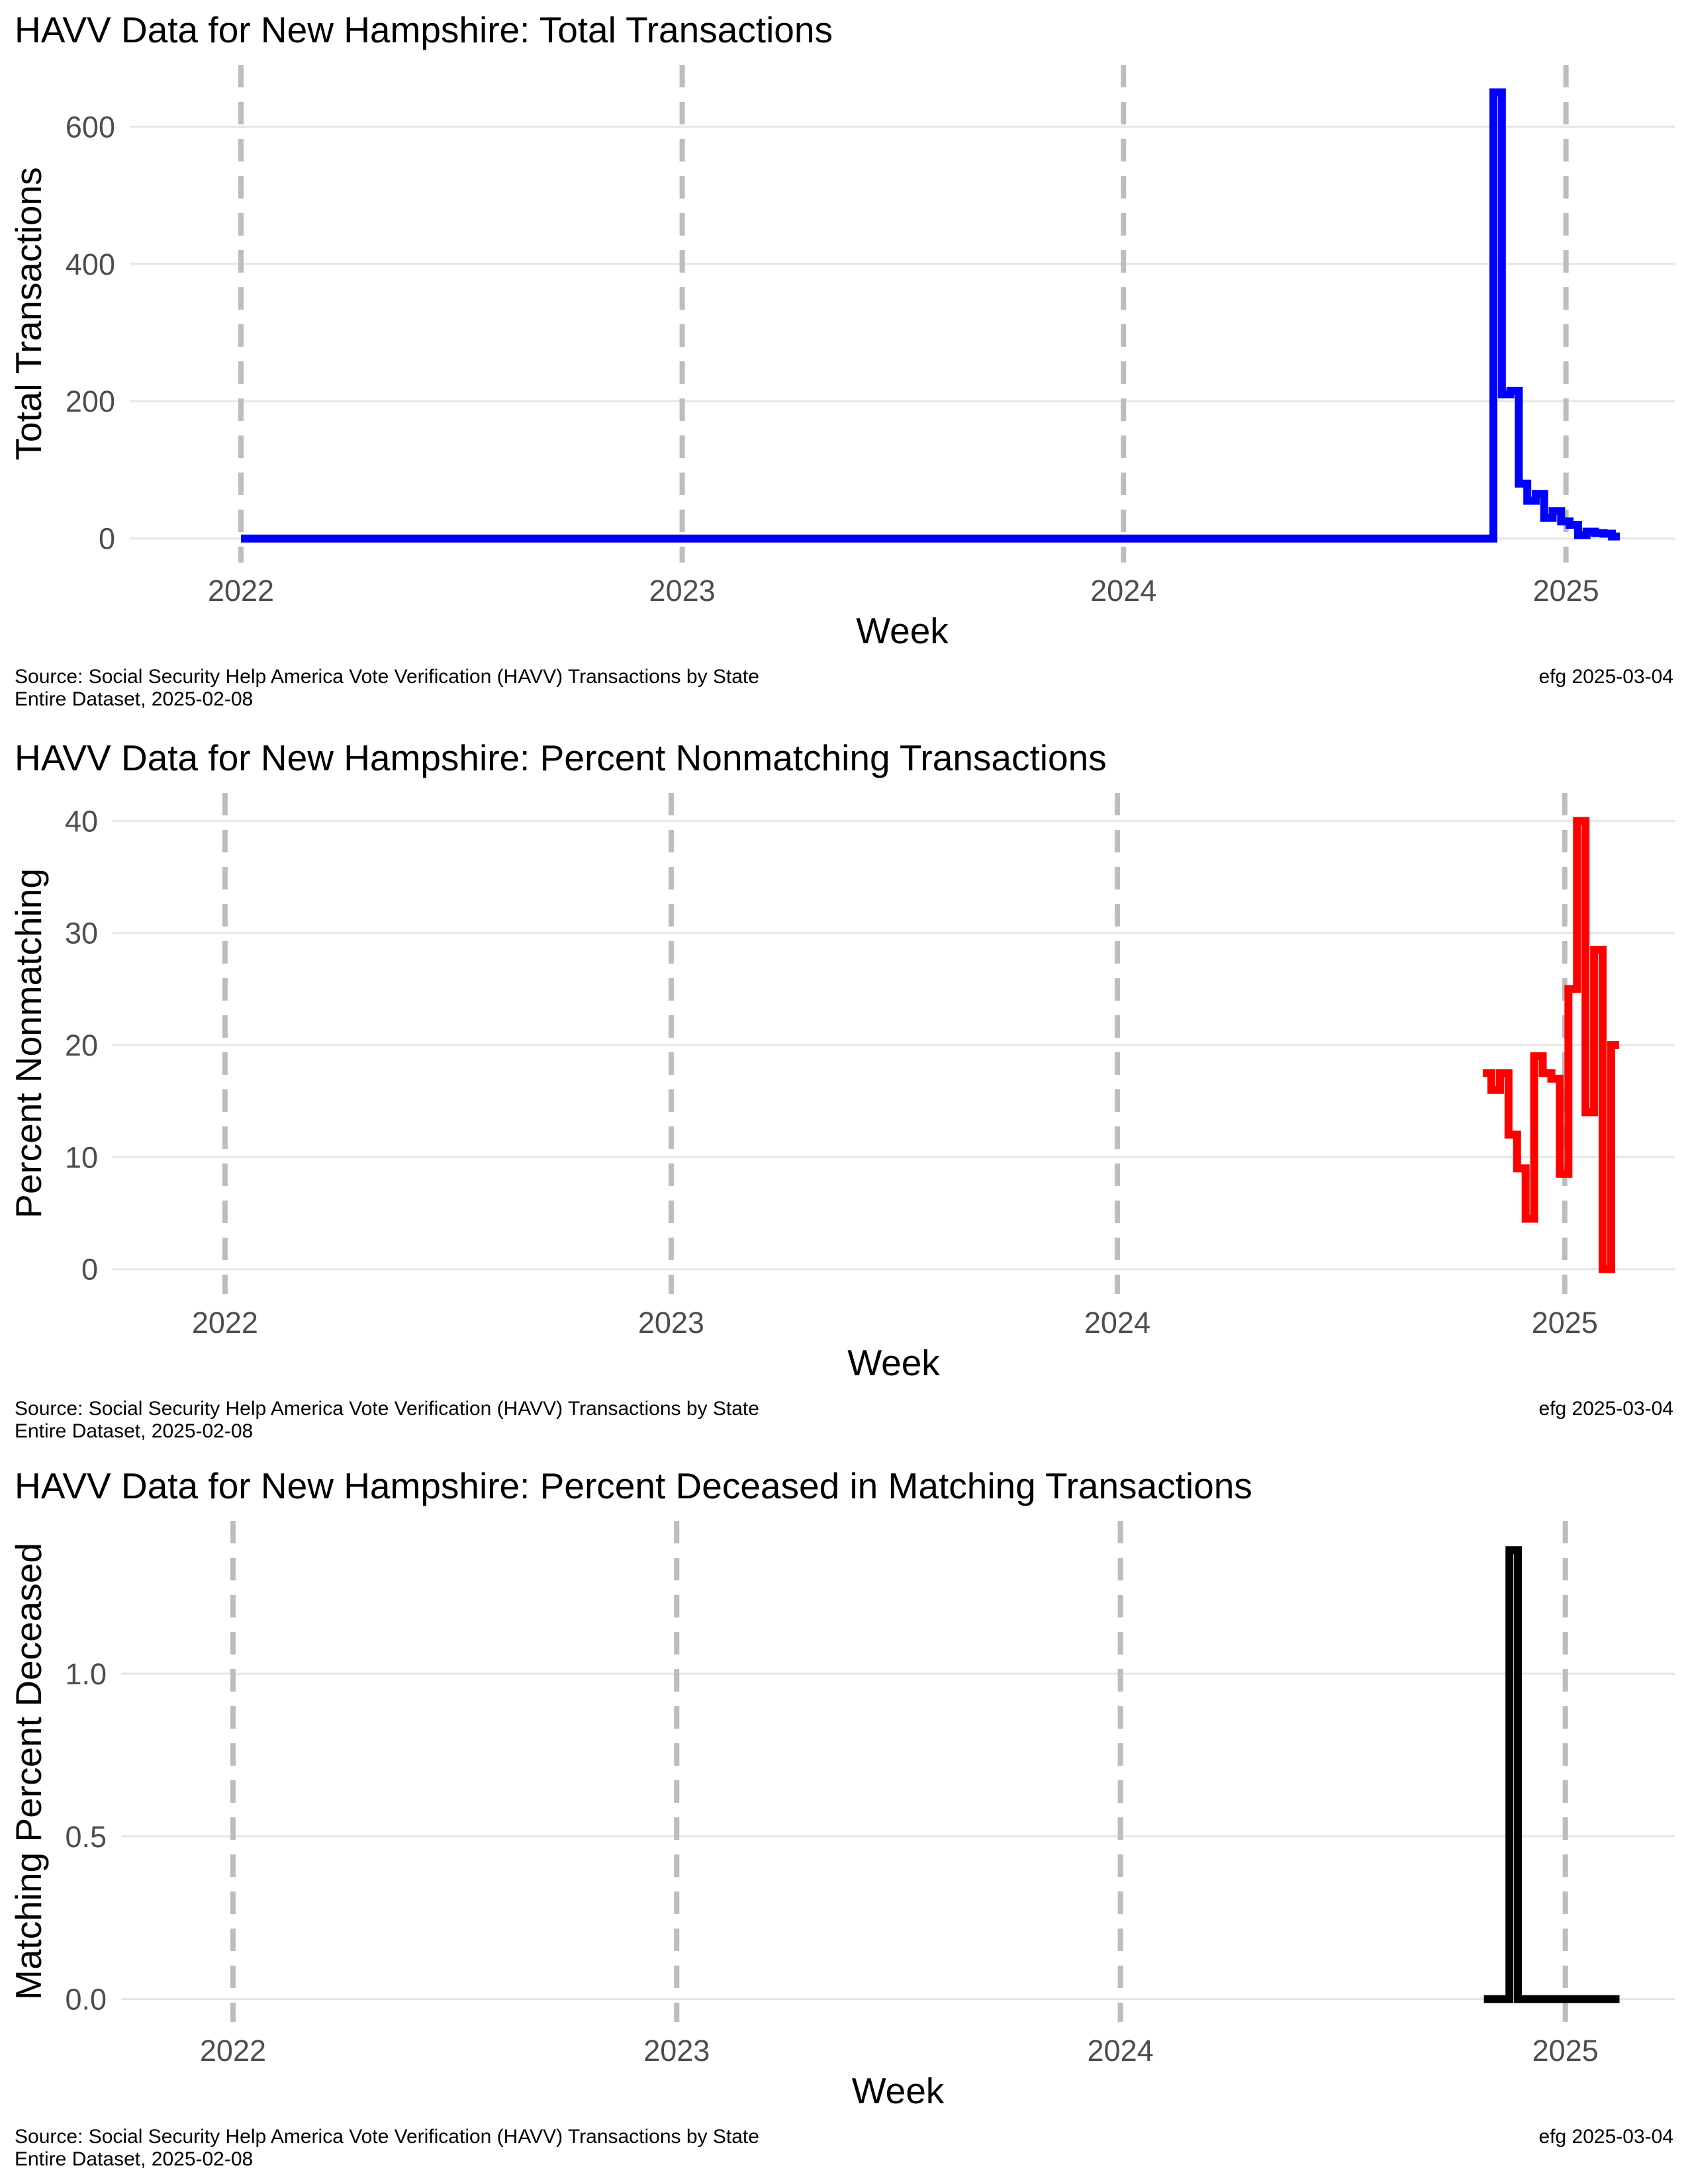  What do you see at coordinates (81, 933) in the screenshot?
I see `y-tick-label: 30` at bounding box center [81, 933].